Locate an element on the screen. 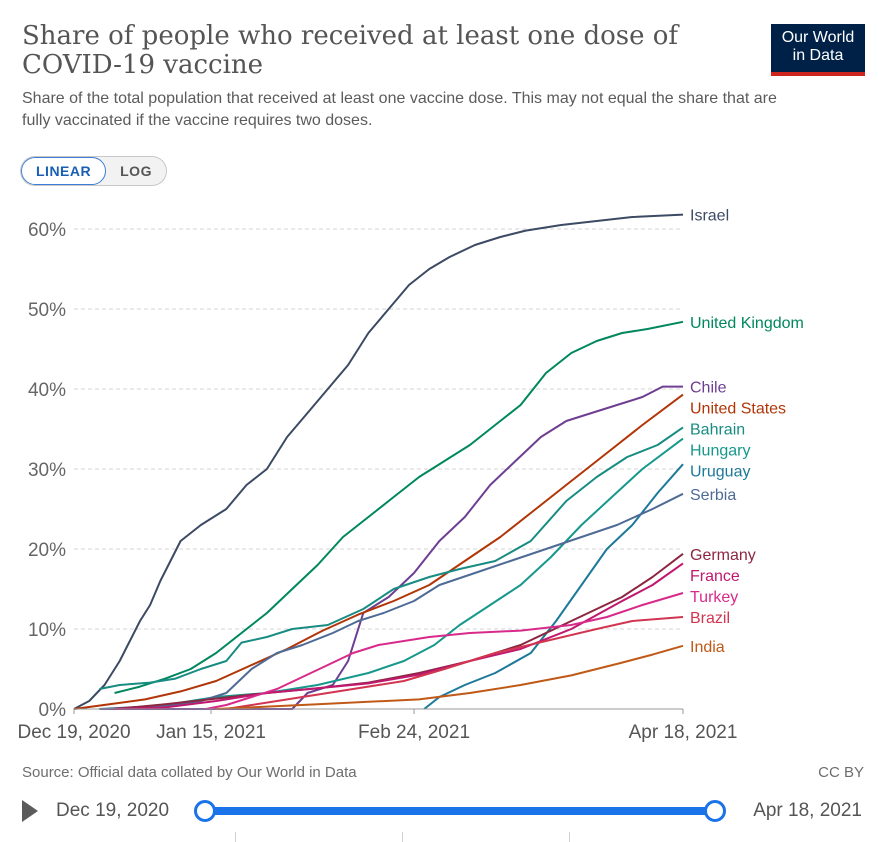 This screenshot has width=878, height=842. timeline-ticks is located at coordinates (439, 833).